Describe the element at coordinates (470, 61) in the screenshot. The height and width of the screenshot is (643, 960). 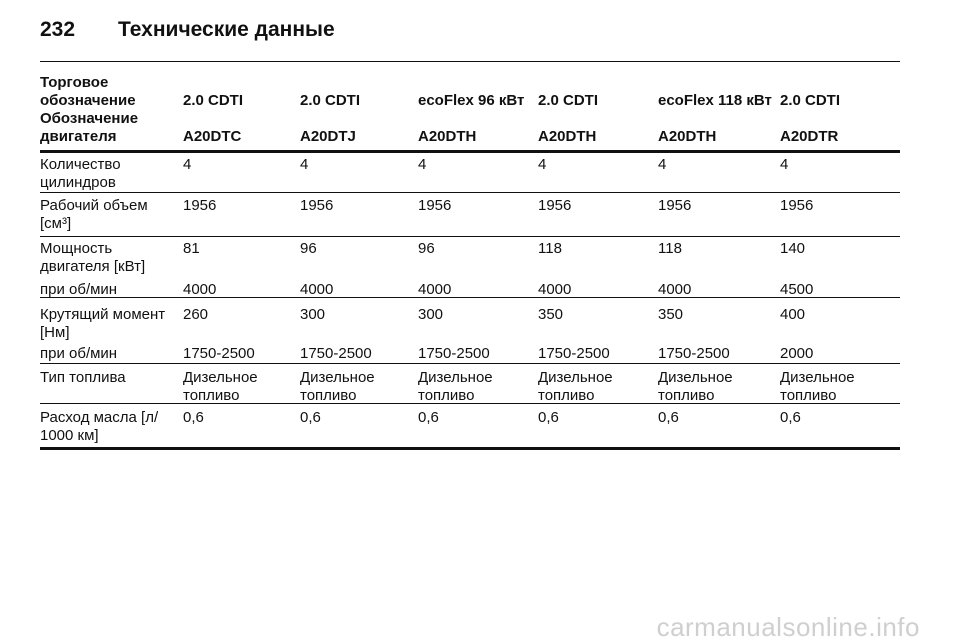
I see `header-rule` at that location.